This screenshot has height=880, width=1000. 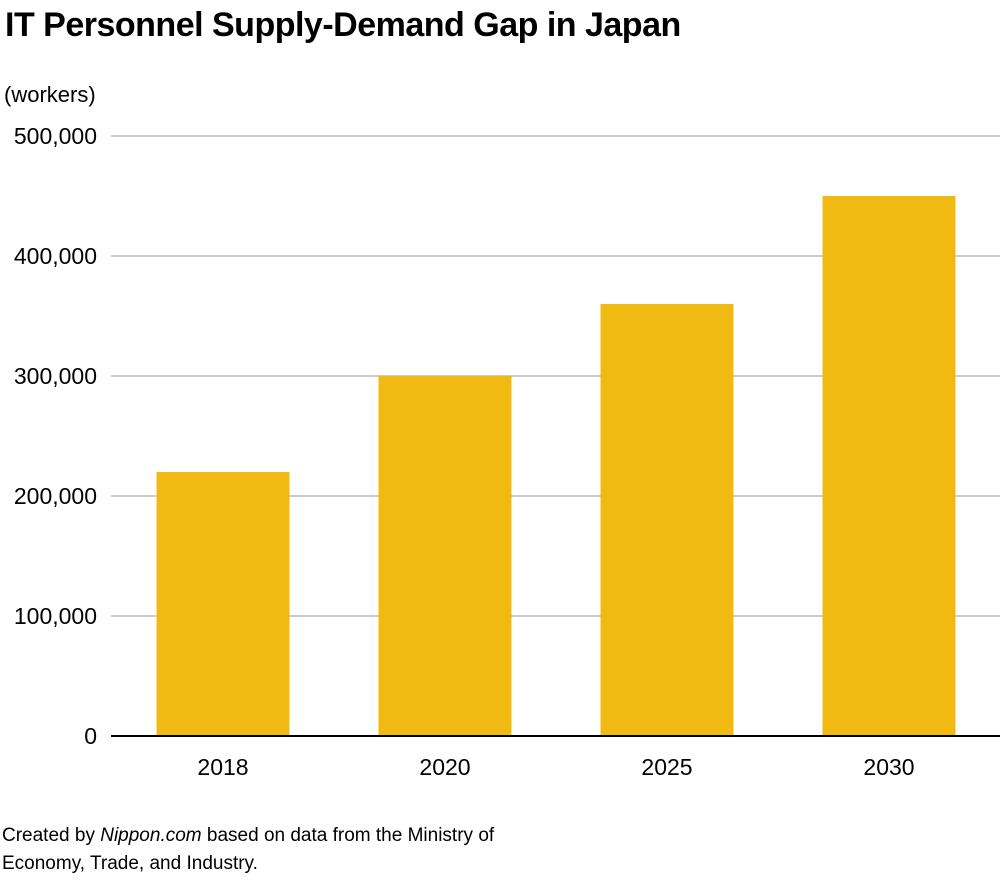 What do you see at coordinates (55, 376) in the screenshot?
I see `y-tick-label: 300,000` at bounding box center [55, 376].